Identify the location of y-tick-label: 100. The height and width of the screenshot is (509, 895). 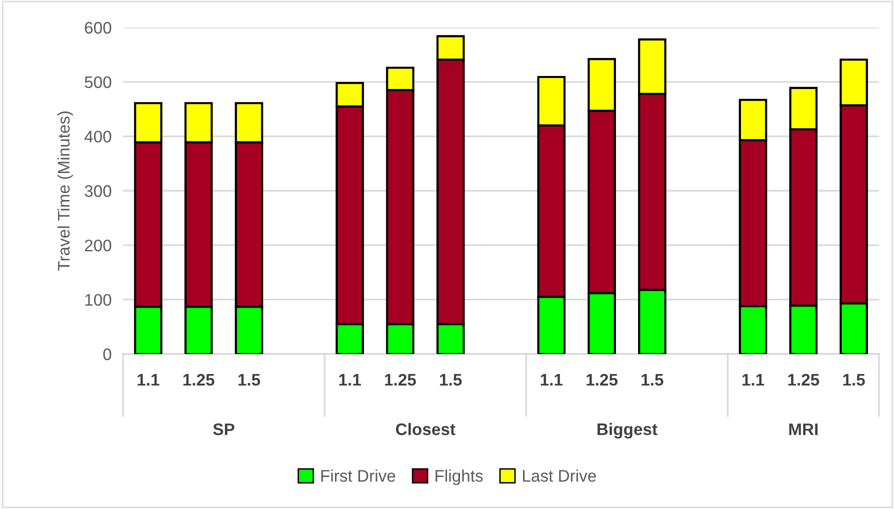
(98, 300).